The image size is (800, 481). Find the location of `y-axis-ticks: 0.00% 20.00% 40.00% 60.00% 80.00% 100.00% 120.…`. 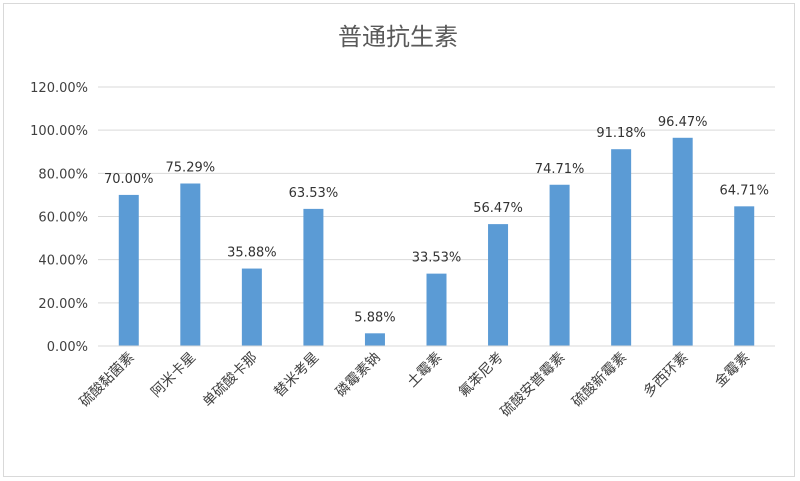

y-axis-ticks: 0.00% 20.00% 40.00% 60.00% 80.00% 100.00% 120.… is located at coordinates (59, 218).